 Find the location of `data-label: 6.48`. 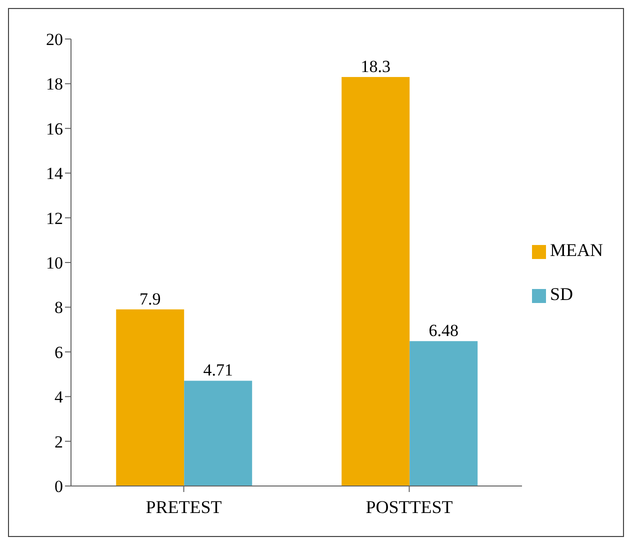

data-label: 6.48 is located at coordinates (443, 330).